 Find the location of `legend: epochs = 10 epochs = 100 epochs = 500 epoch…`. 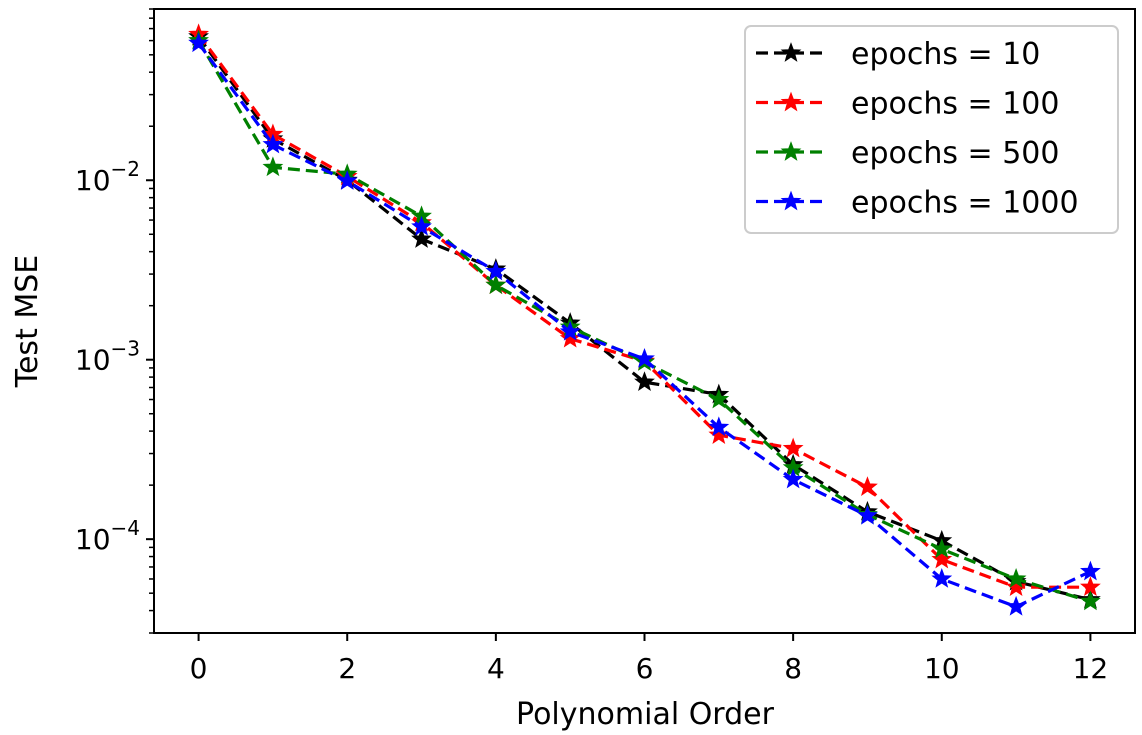

legend: epochs = 10 epochs = 100 epochs = 500 epoch… is located at coordinates (931, 129).